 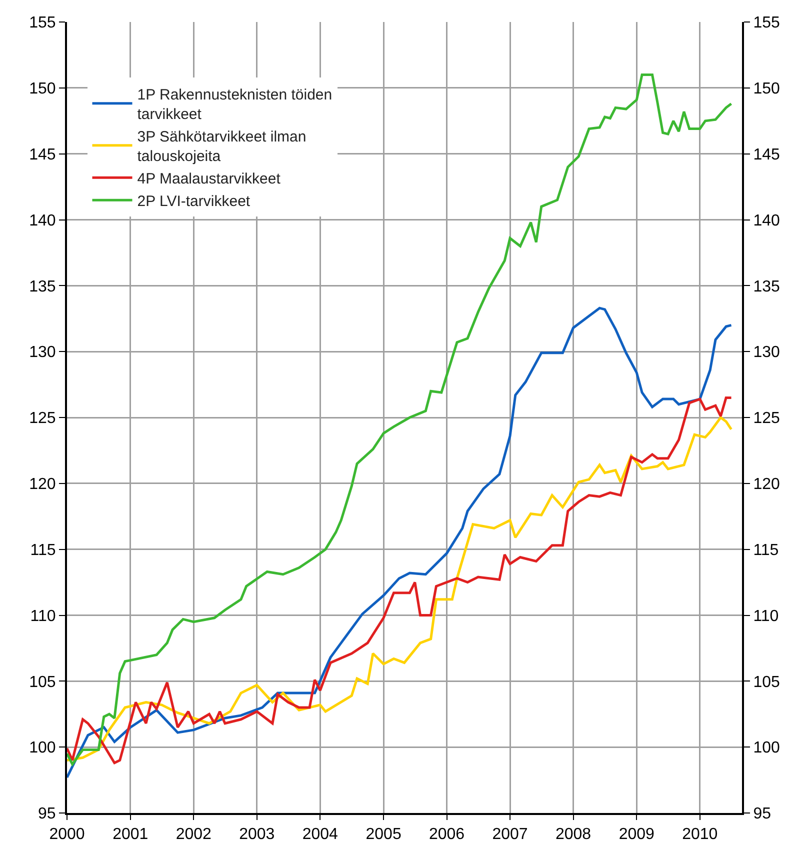 I want to click on y-tick-label: 115, so click(x=43, y=550).